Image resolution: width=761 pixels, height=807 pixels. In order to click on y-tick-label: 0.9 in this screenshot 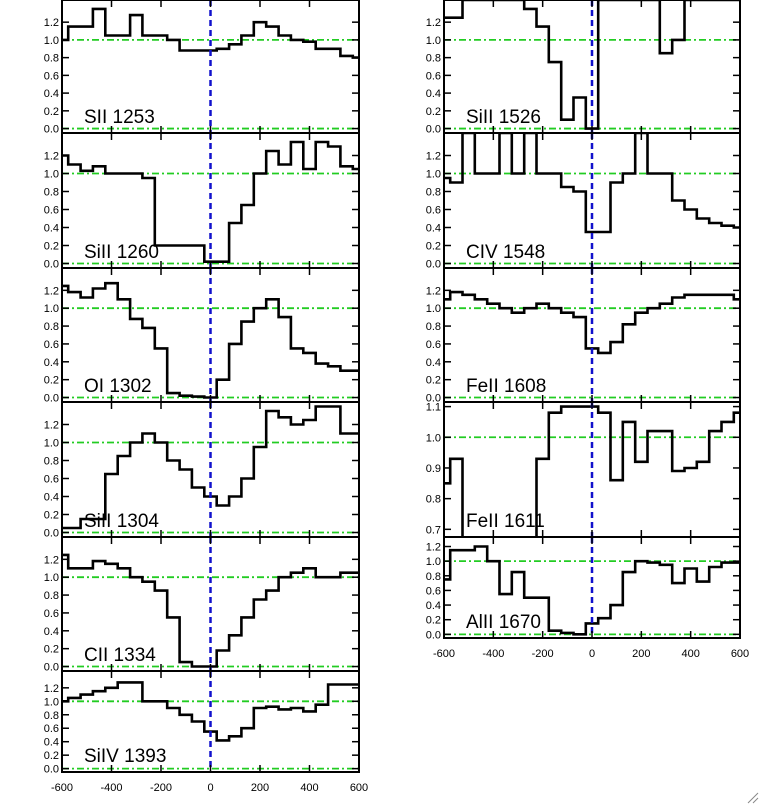, I will do `click(433, 469)`.